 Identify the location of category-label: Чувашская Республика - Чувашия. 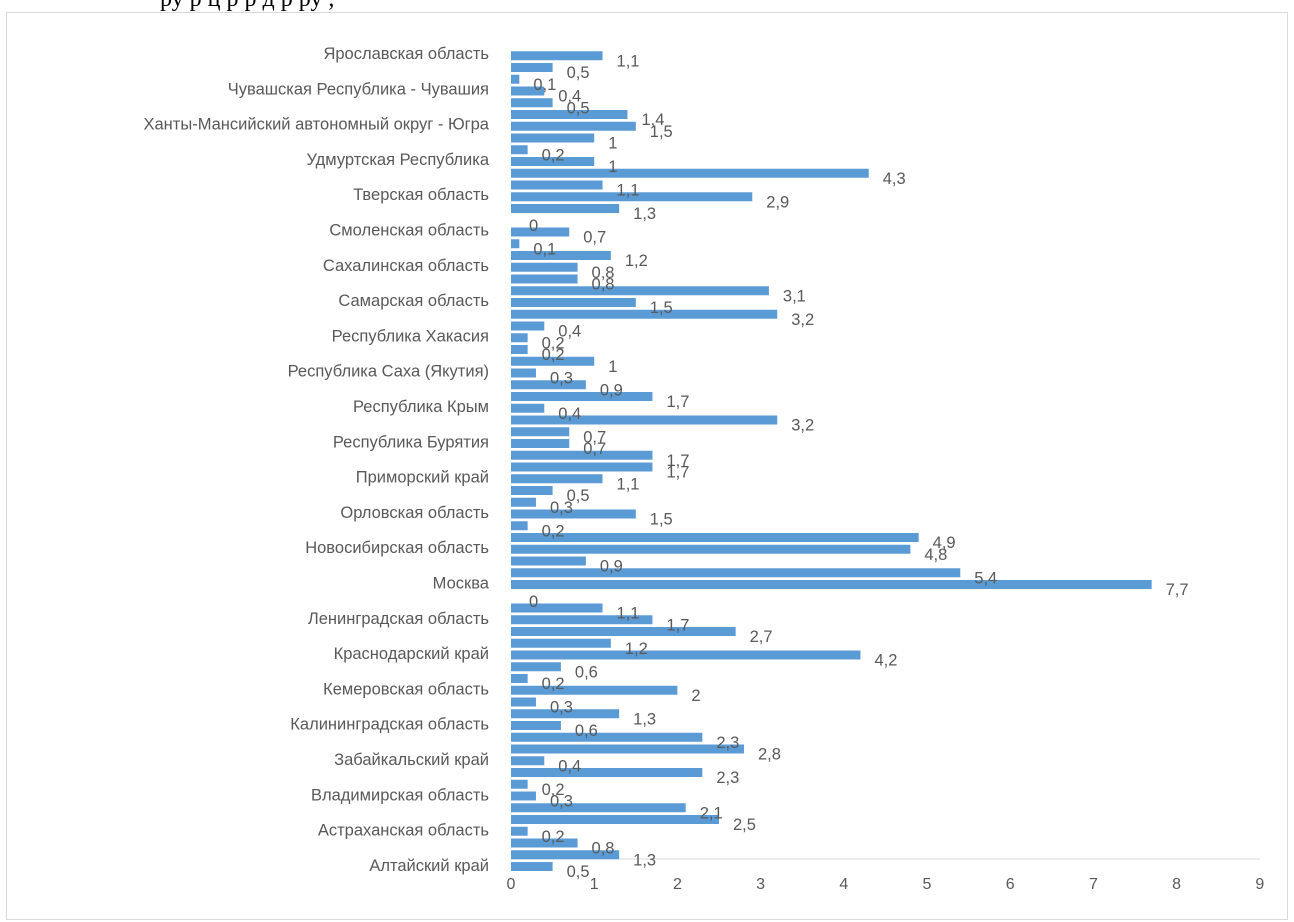
(358, 89).